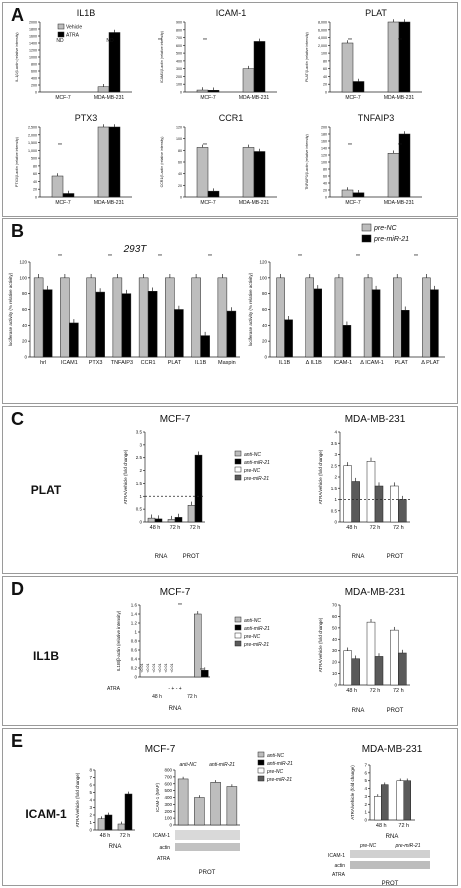 This screenshot has width=461, height=888. What do you see at coordinates (74, 28) in the screenshot?
I see `legend-label: Vehicle` at bounding box center [74, 28].